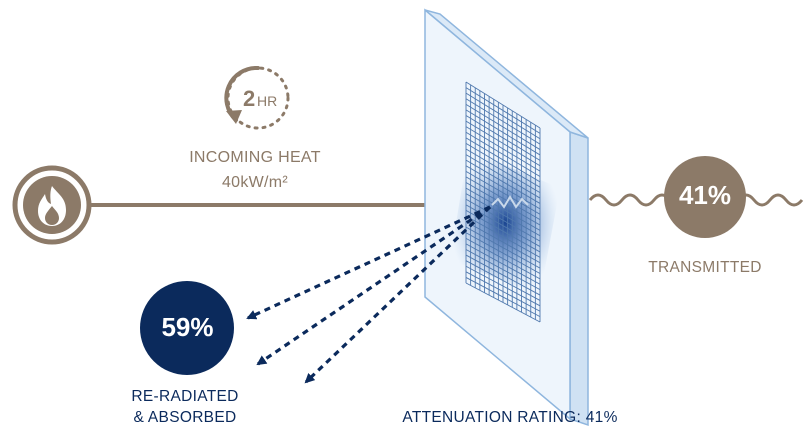  I want to click on transmitted-label: TRANSMITTED, so click(705, 267).